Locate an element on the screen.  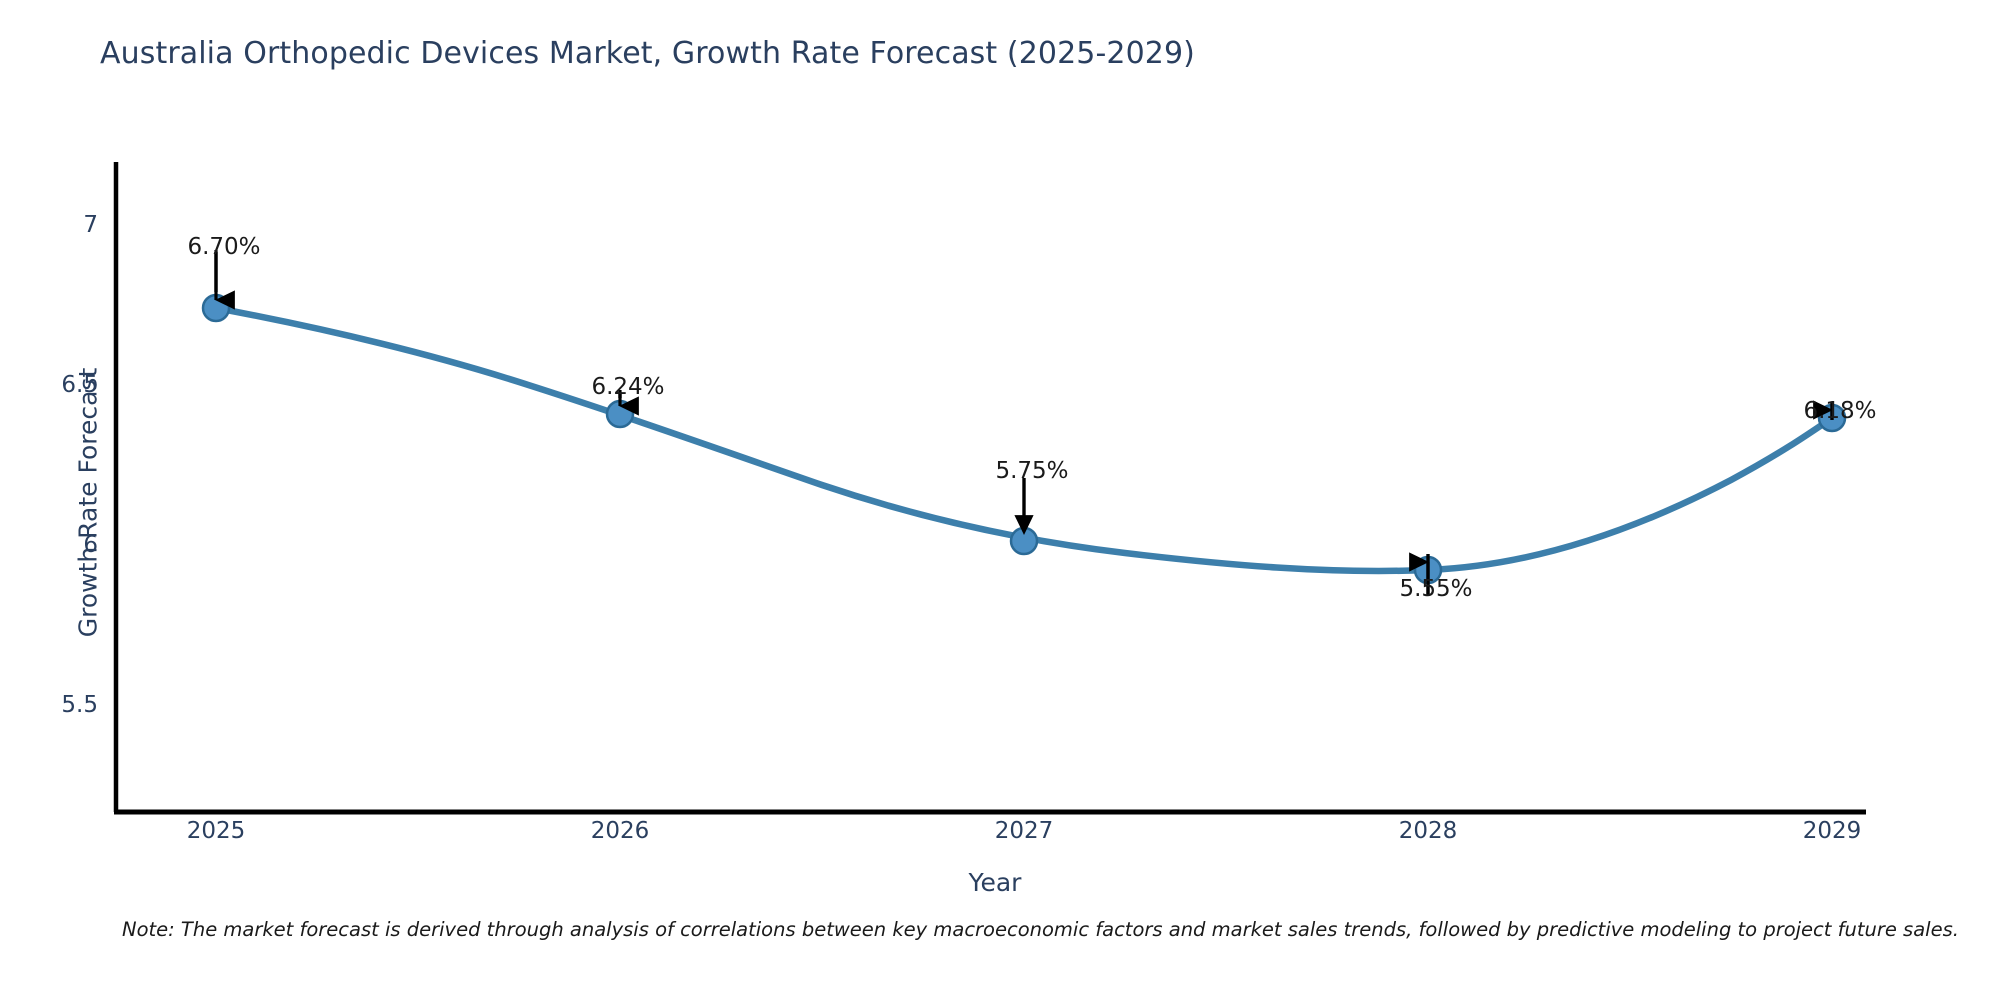
y-tick-label: 6.5 is located at coordinates (79, 385).